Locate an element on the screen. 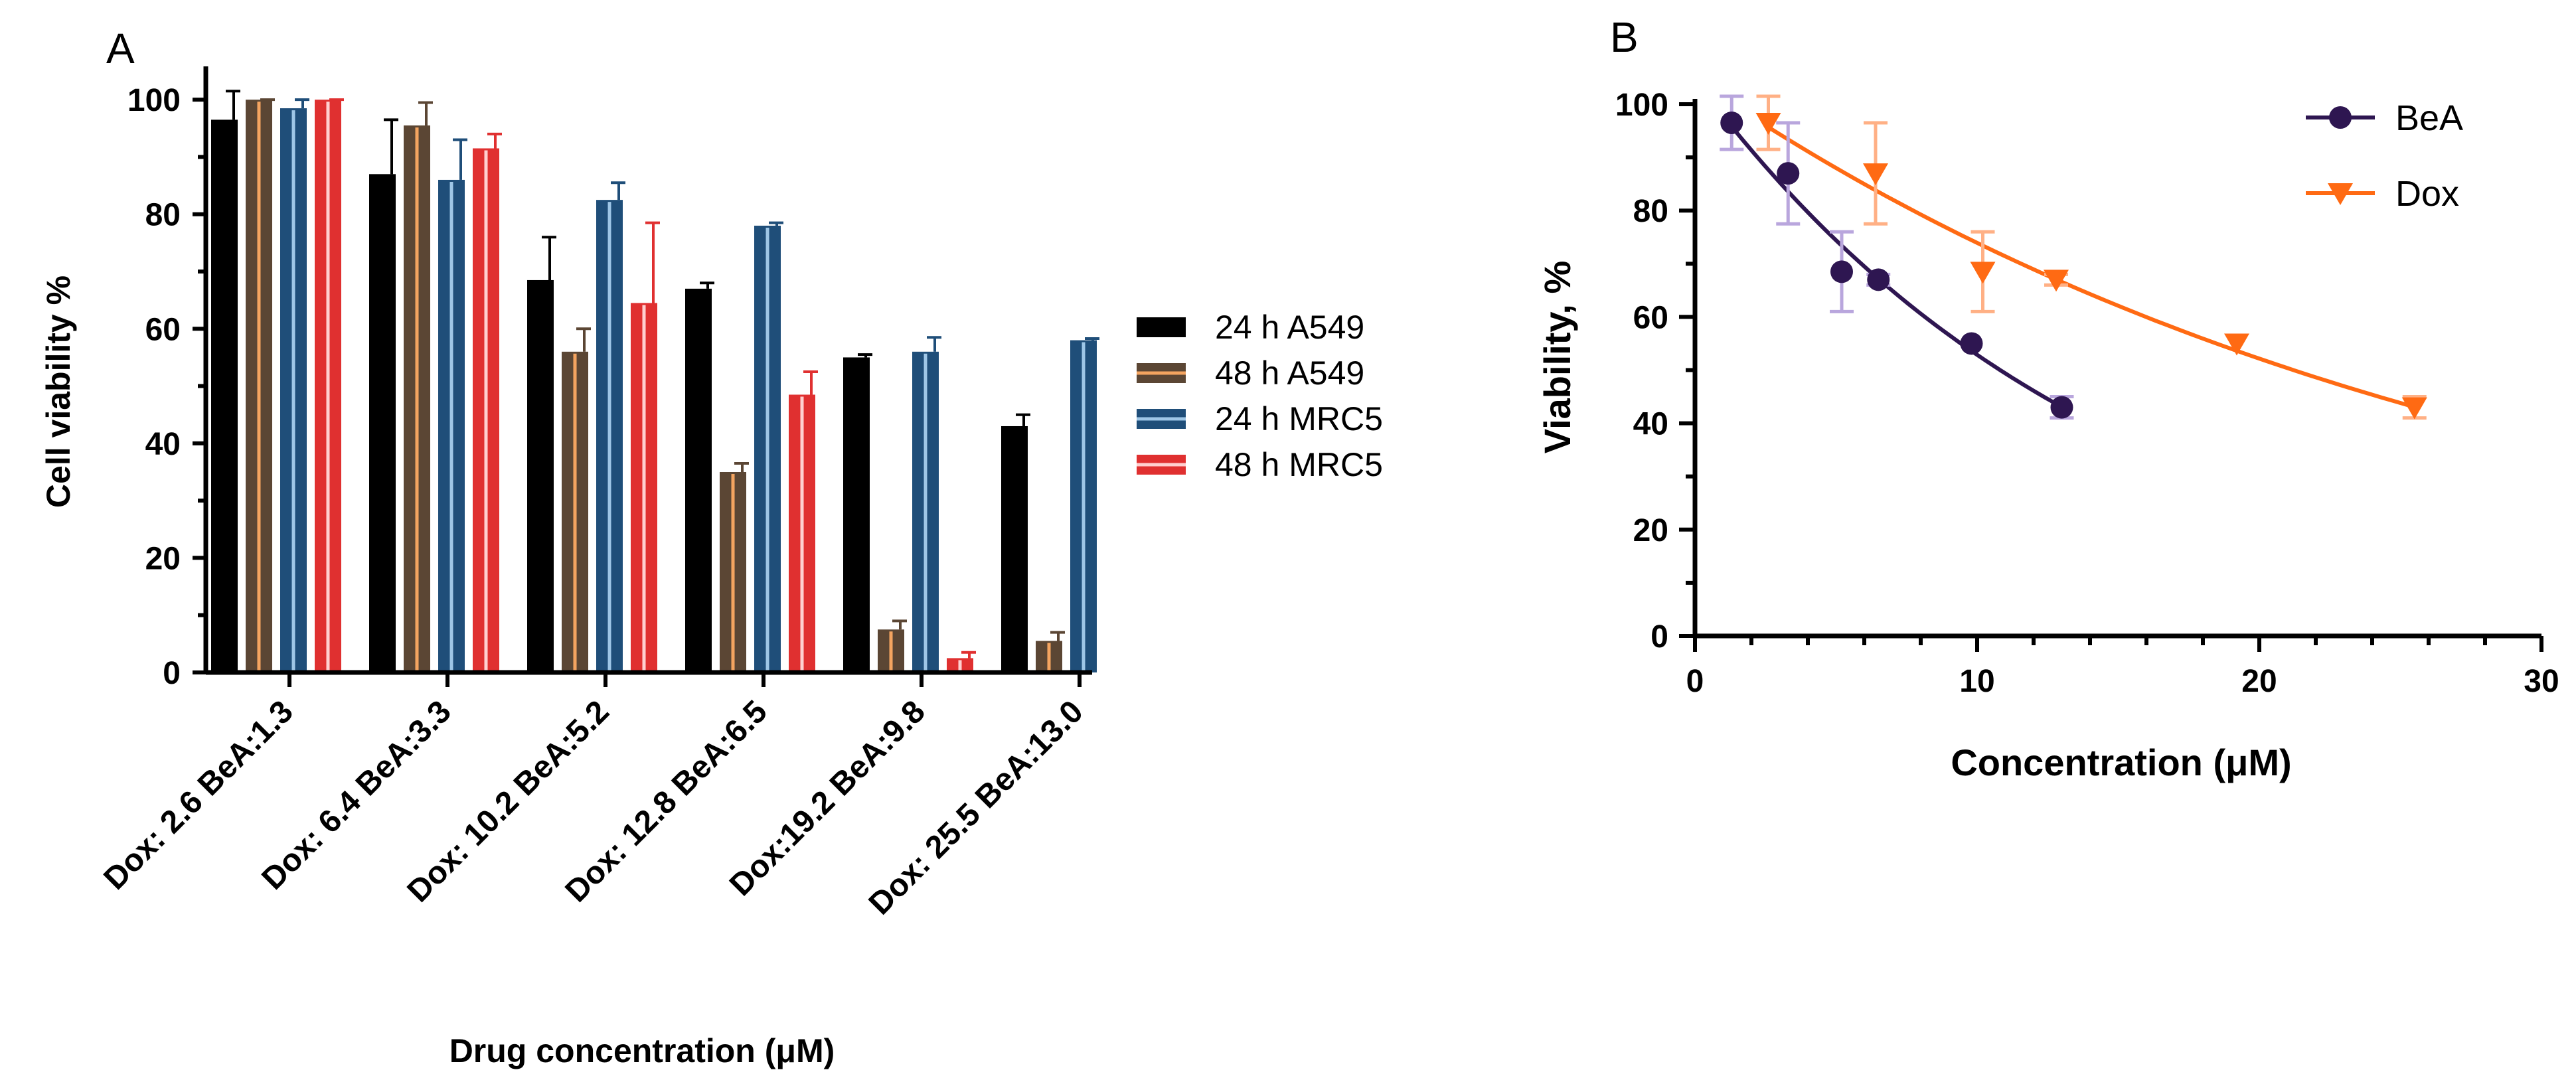 This screenshot has height=1090, width=2576. legend-label: 48 h MRC5 is located at coordinates (1299, 464).